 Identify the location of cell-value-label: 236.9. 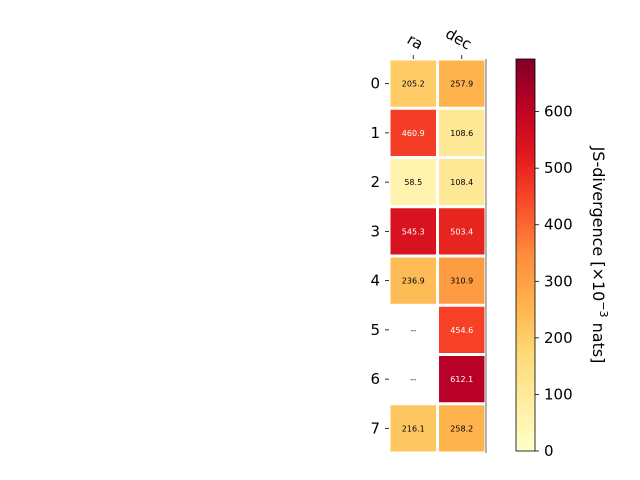
(413, 281).